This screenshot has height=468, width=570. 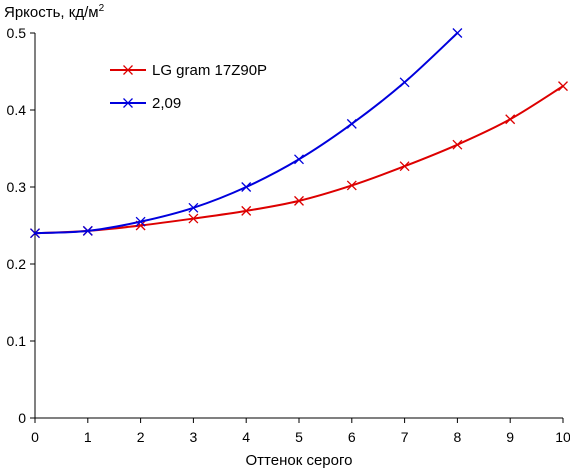 What do you see at coordinates (17, 264) in the screenshot?
I see `y-tick-label: 0.2` at bounding box center [17, 264].